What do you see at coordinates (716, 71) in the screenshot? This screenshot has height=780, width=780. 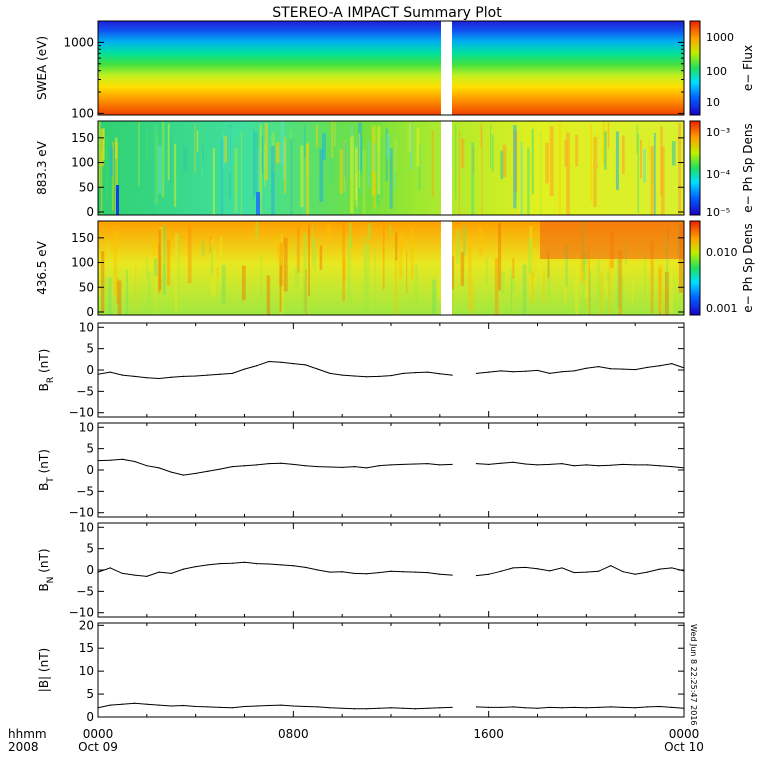 I see `swea-cb-tick-100: 100` at bounding box center [716, 71].